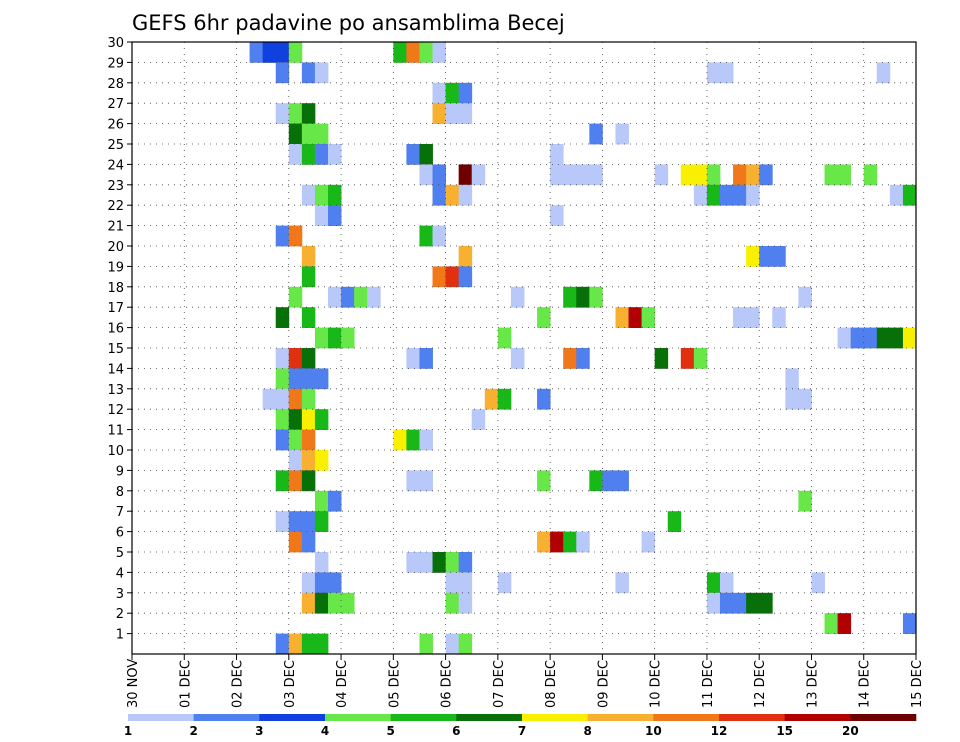  Describe the element at coordinates (259, 731) in the screenshot. I see `legend-label: 3` at that location.